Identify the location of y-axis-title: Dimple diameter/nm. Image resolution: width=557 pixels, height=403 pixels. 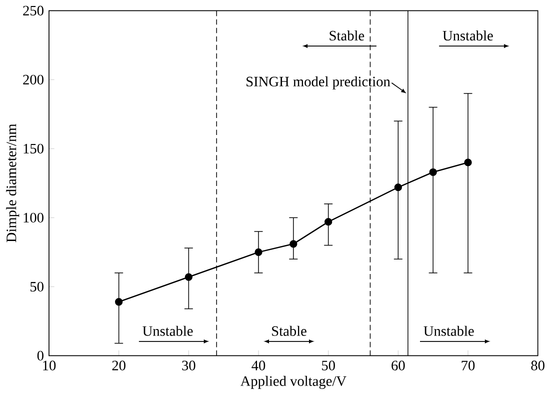
(13, 183).